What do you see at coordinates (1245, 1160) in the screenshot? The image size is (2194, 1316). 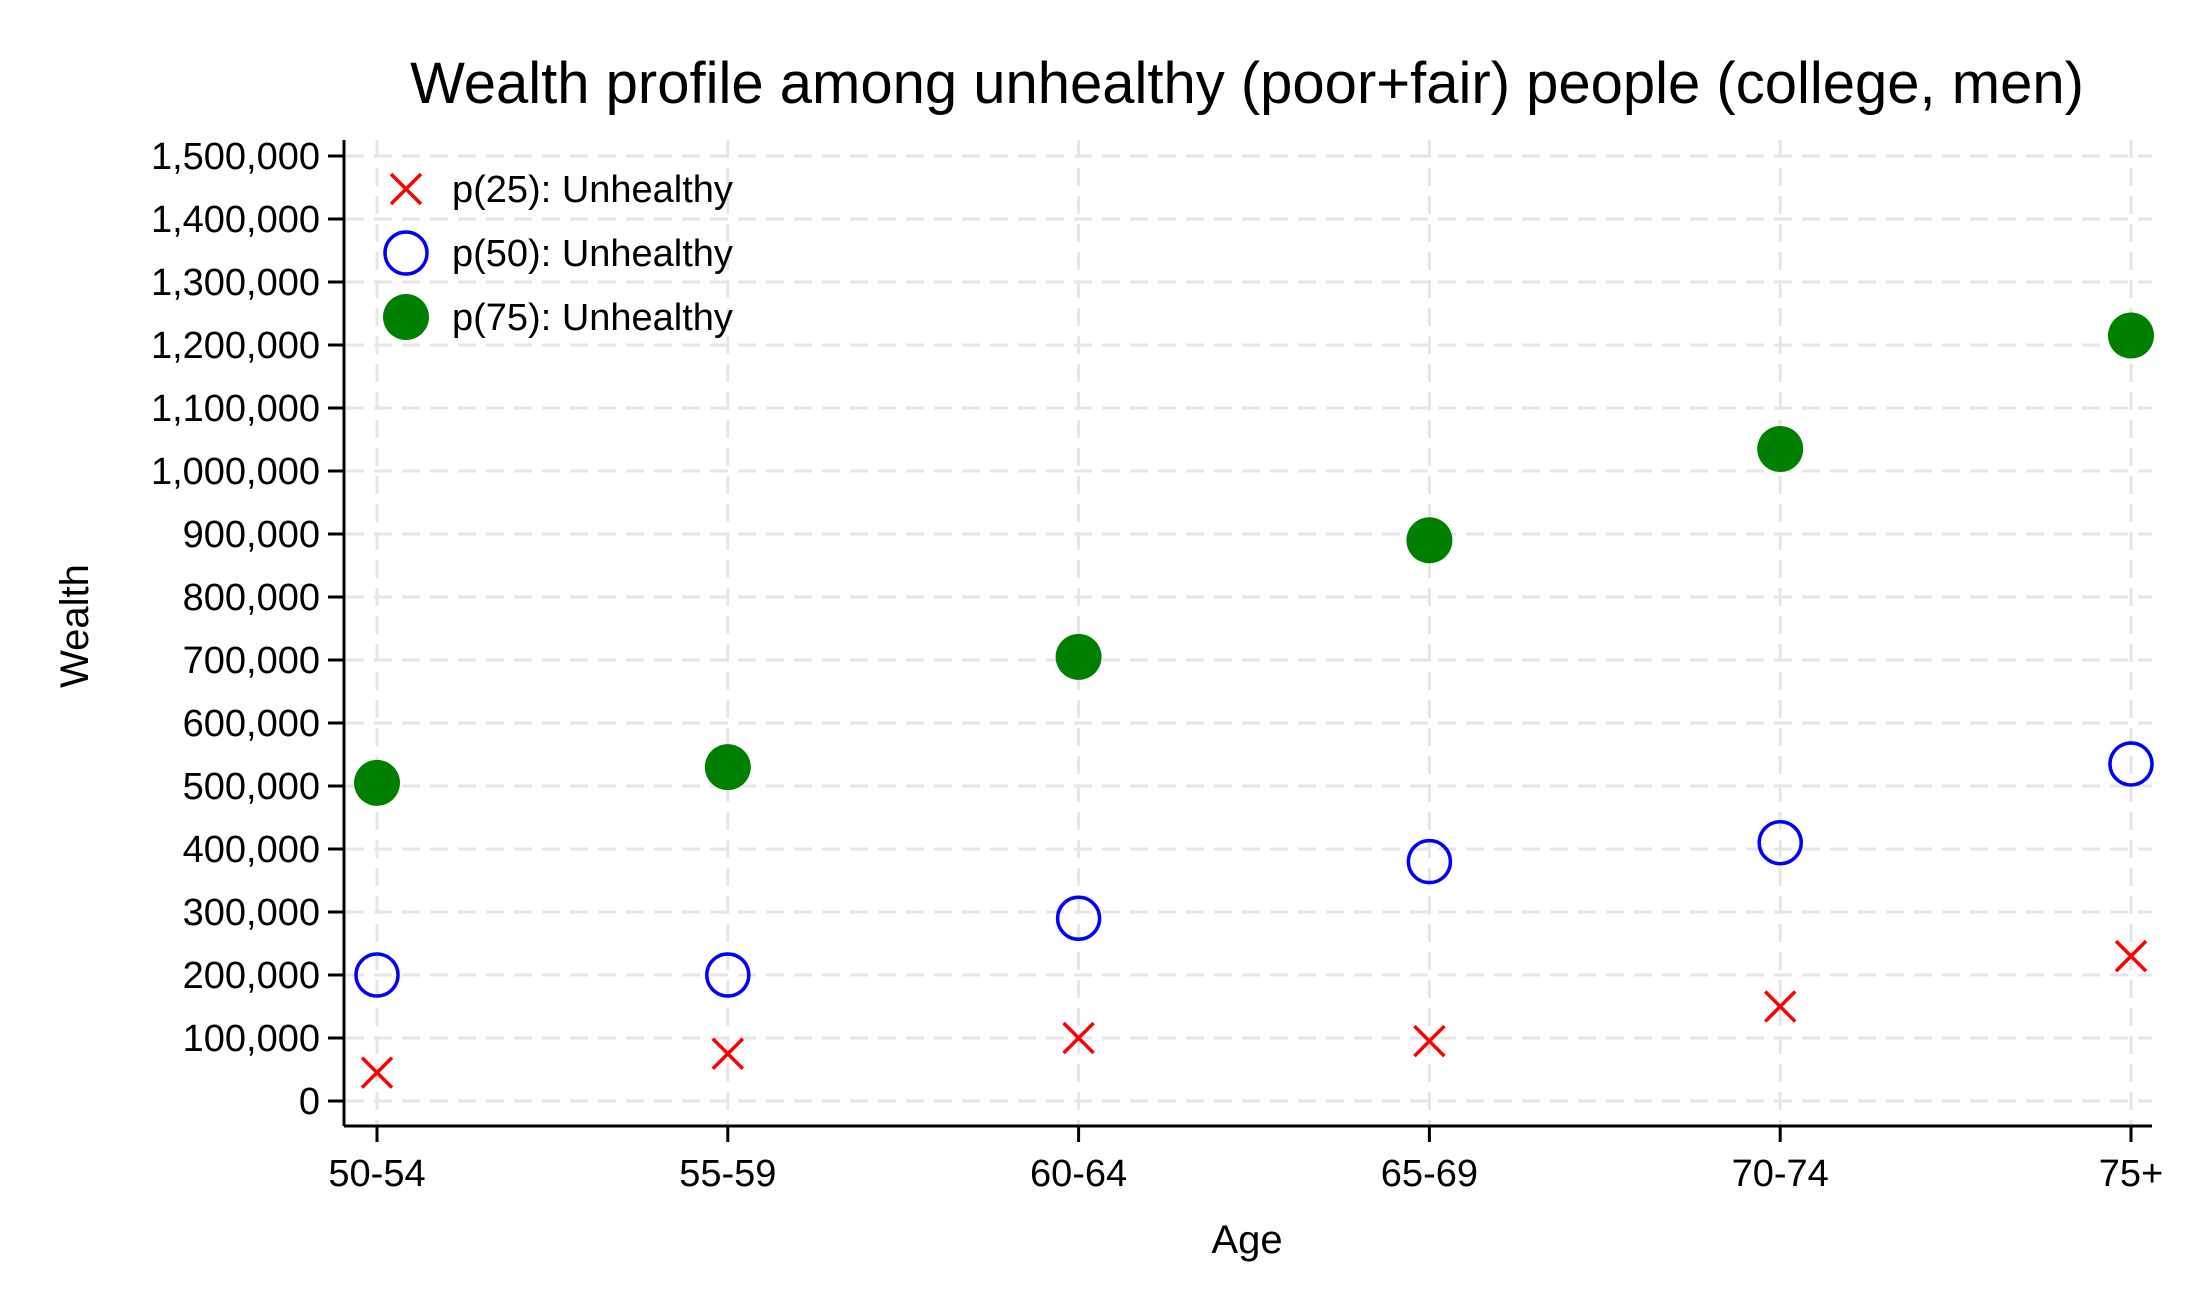 I see `x-axis-ticks: 50-54 55-59 60-64 65-69 70-74 75+` at bounding box center [1245, 1160].